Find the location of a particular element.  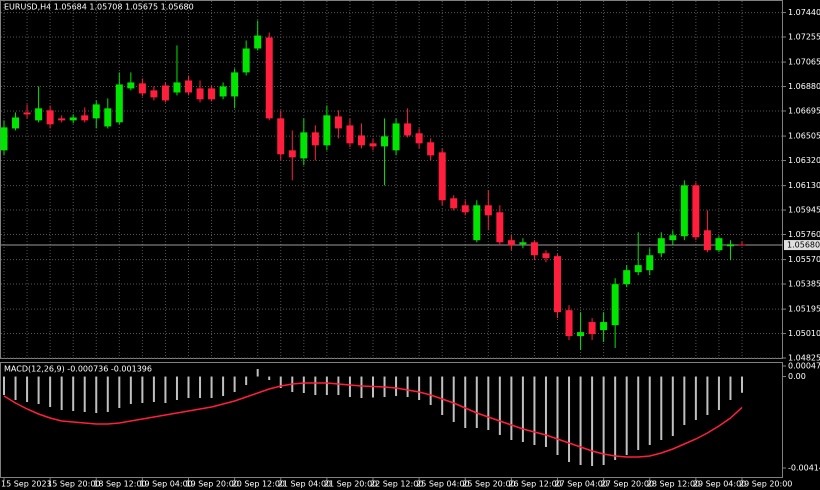

x-tick-label: 15 Sep 20:00 is located at coordinates (73, 484).